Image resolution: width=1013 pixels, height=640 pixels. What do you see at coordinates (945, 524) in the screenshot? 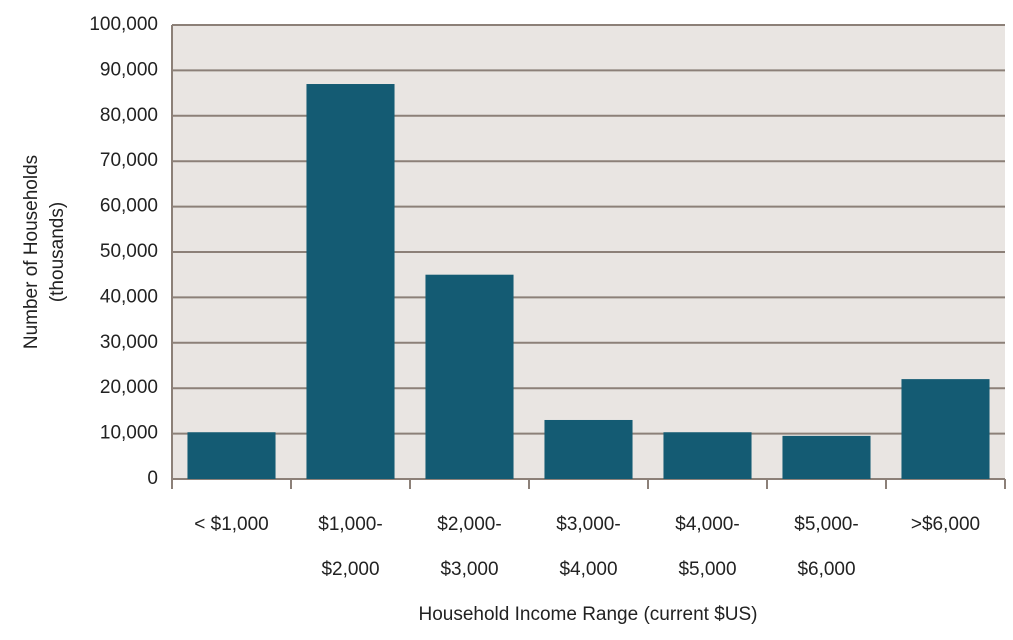
I see `x-tick-label: >$6,000` at bounding box center [945, 524].